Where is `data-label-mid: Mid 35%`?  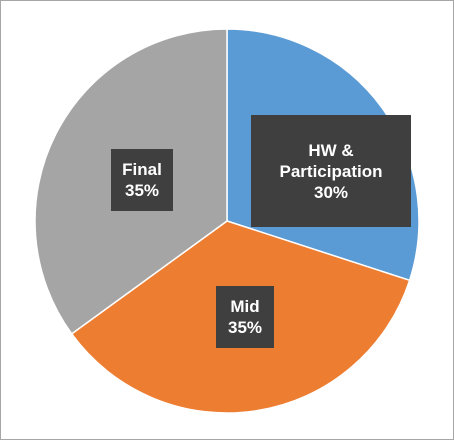
data-label-mid: Mid 35% is located at coordinates (245, 317).